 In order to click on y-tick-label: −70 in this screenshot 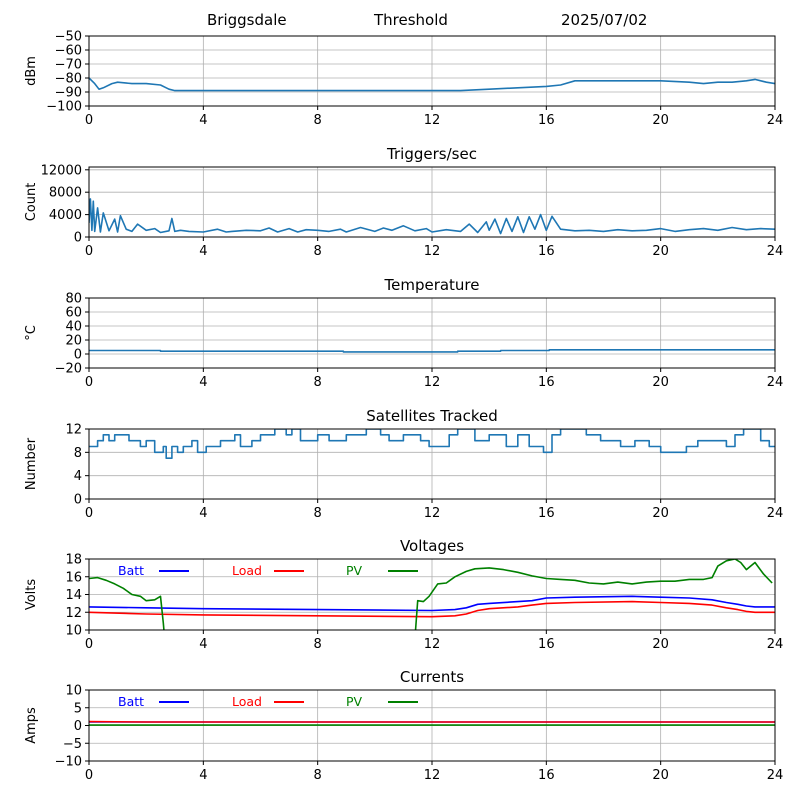, I will do `click(68, 65)`.